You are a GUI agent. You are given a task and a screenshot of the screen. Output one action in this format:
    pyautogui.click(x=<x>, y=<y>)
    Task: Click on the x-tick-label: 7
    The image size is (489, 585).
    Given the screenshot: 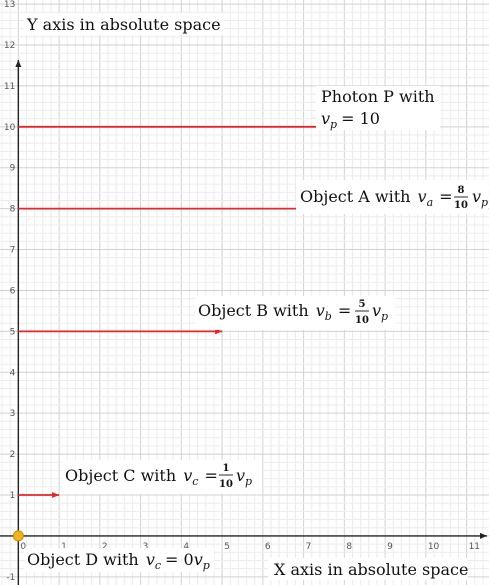 What is the action you would take?
    pyautogui.click(x=309, y=547)
    